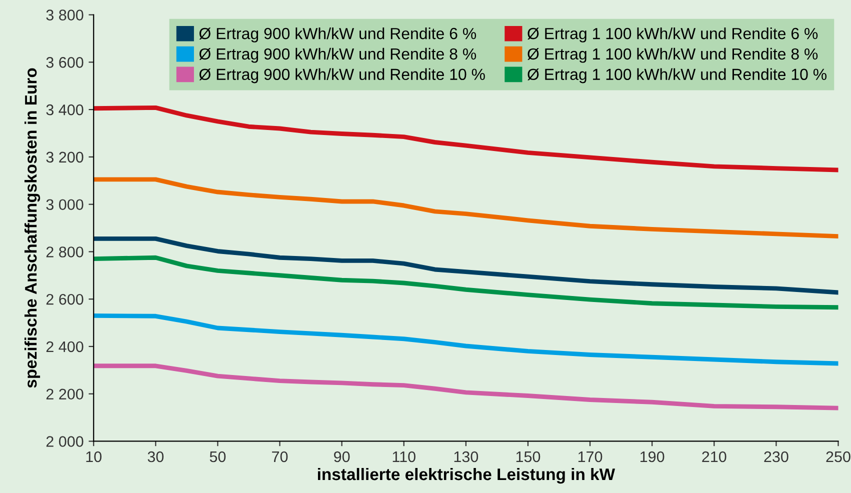 This screenshot has height=493, width=851. Describe the element at coordinates (65, 15) in the screenshot. I see `y-tick-label: 3 800` at that location.